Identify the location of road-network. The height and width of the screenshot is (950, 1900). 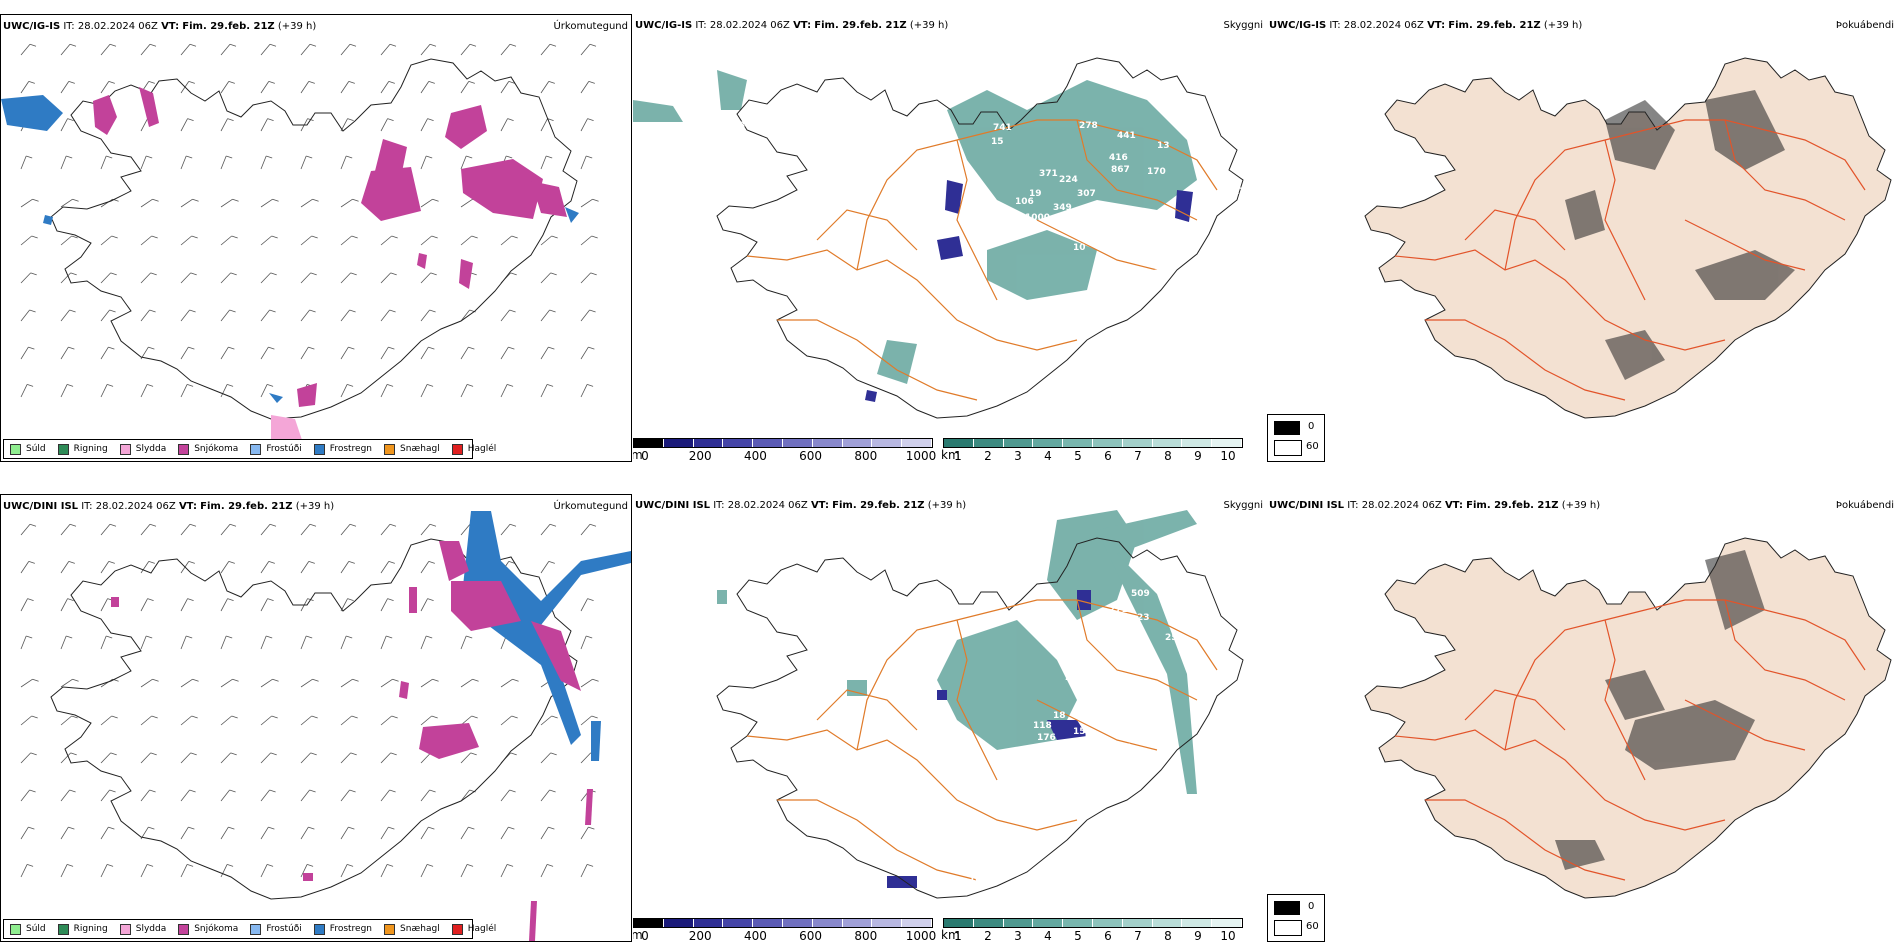
(1630, 740).